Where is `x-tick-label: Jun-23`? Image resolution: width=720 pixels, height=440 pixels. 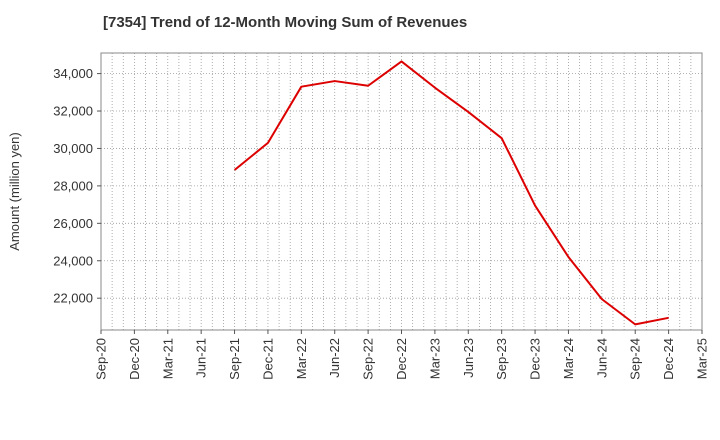
x-tick-label: Jun-23 is located at coordinates (468, 358).